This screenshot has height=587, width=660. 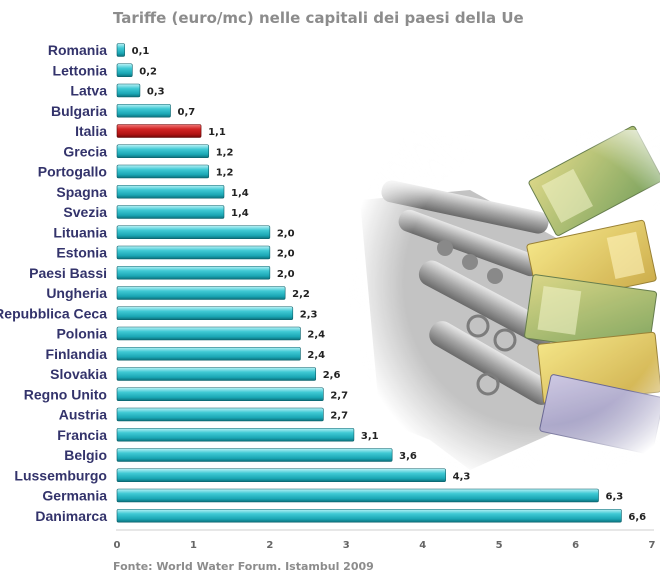 What do you see at coordinates (80, 70) in the screenshot?
I see `category-label: Lettonia` at bounding box center [80, 70].